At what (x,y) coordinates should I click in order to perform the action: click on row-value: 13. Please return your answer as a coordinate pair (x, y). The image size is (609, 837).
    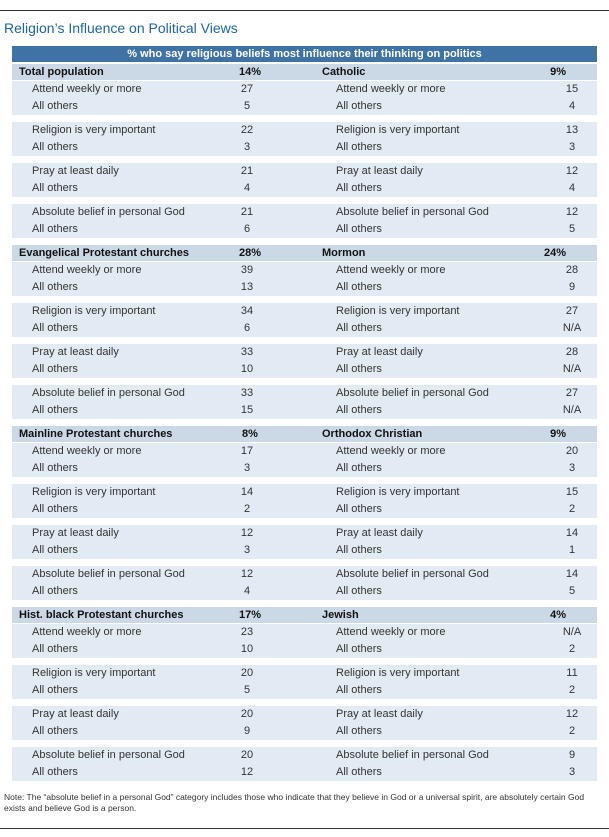
    Looking at the image, I should click on (572, 130).